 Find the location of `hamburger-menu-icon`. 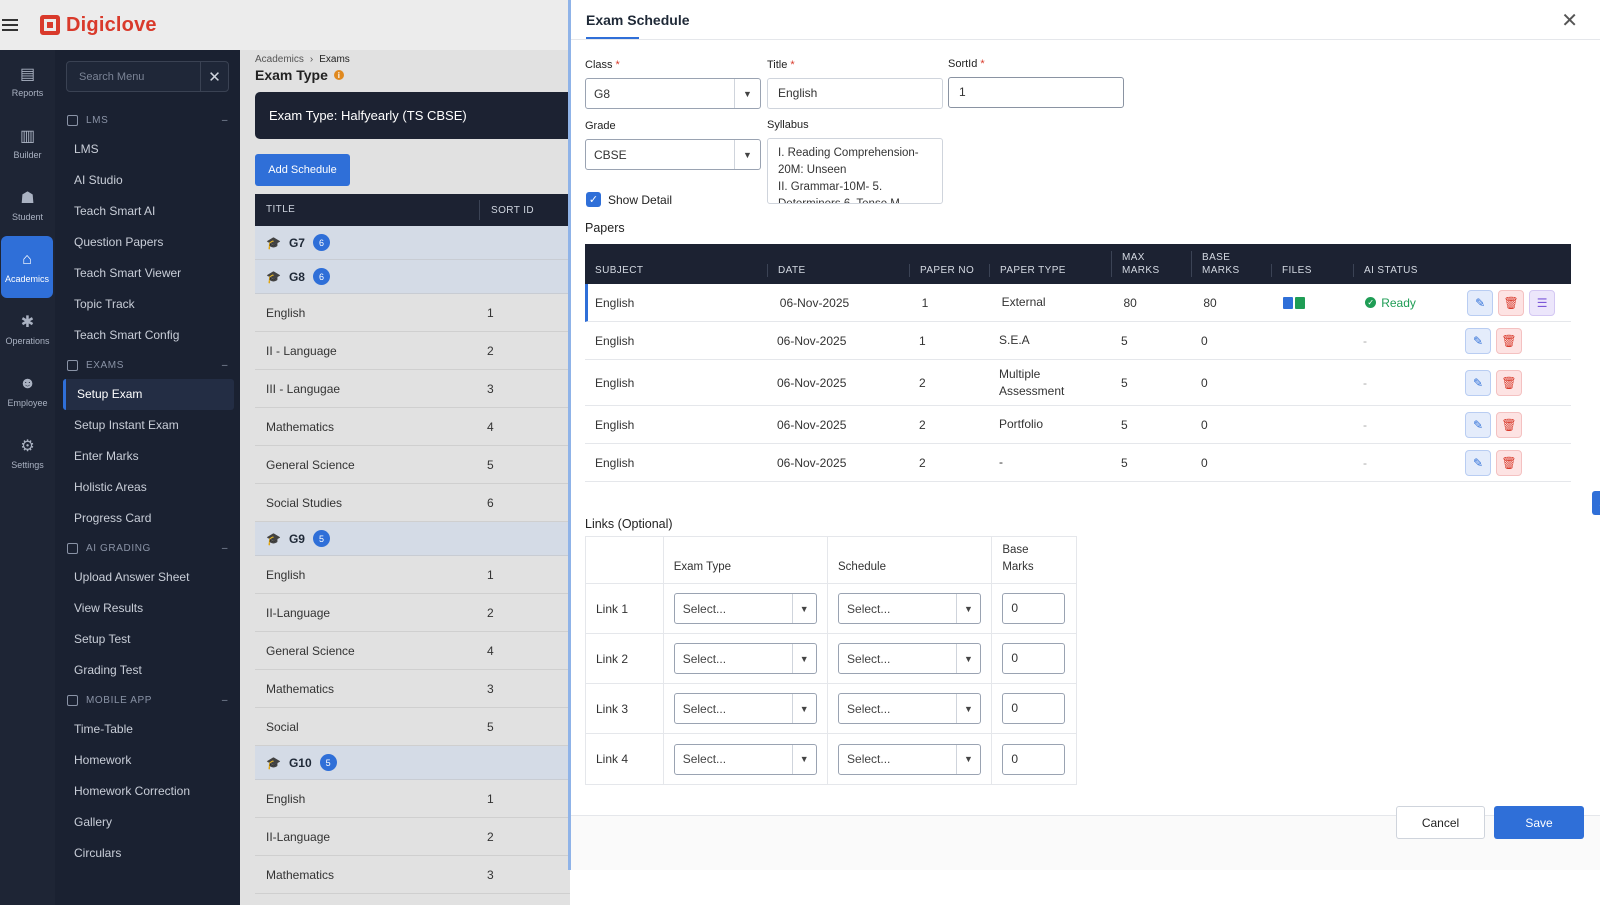

hamburger-menu-icon is located at coordinates (10, 25).